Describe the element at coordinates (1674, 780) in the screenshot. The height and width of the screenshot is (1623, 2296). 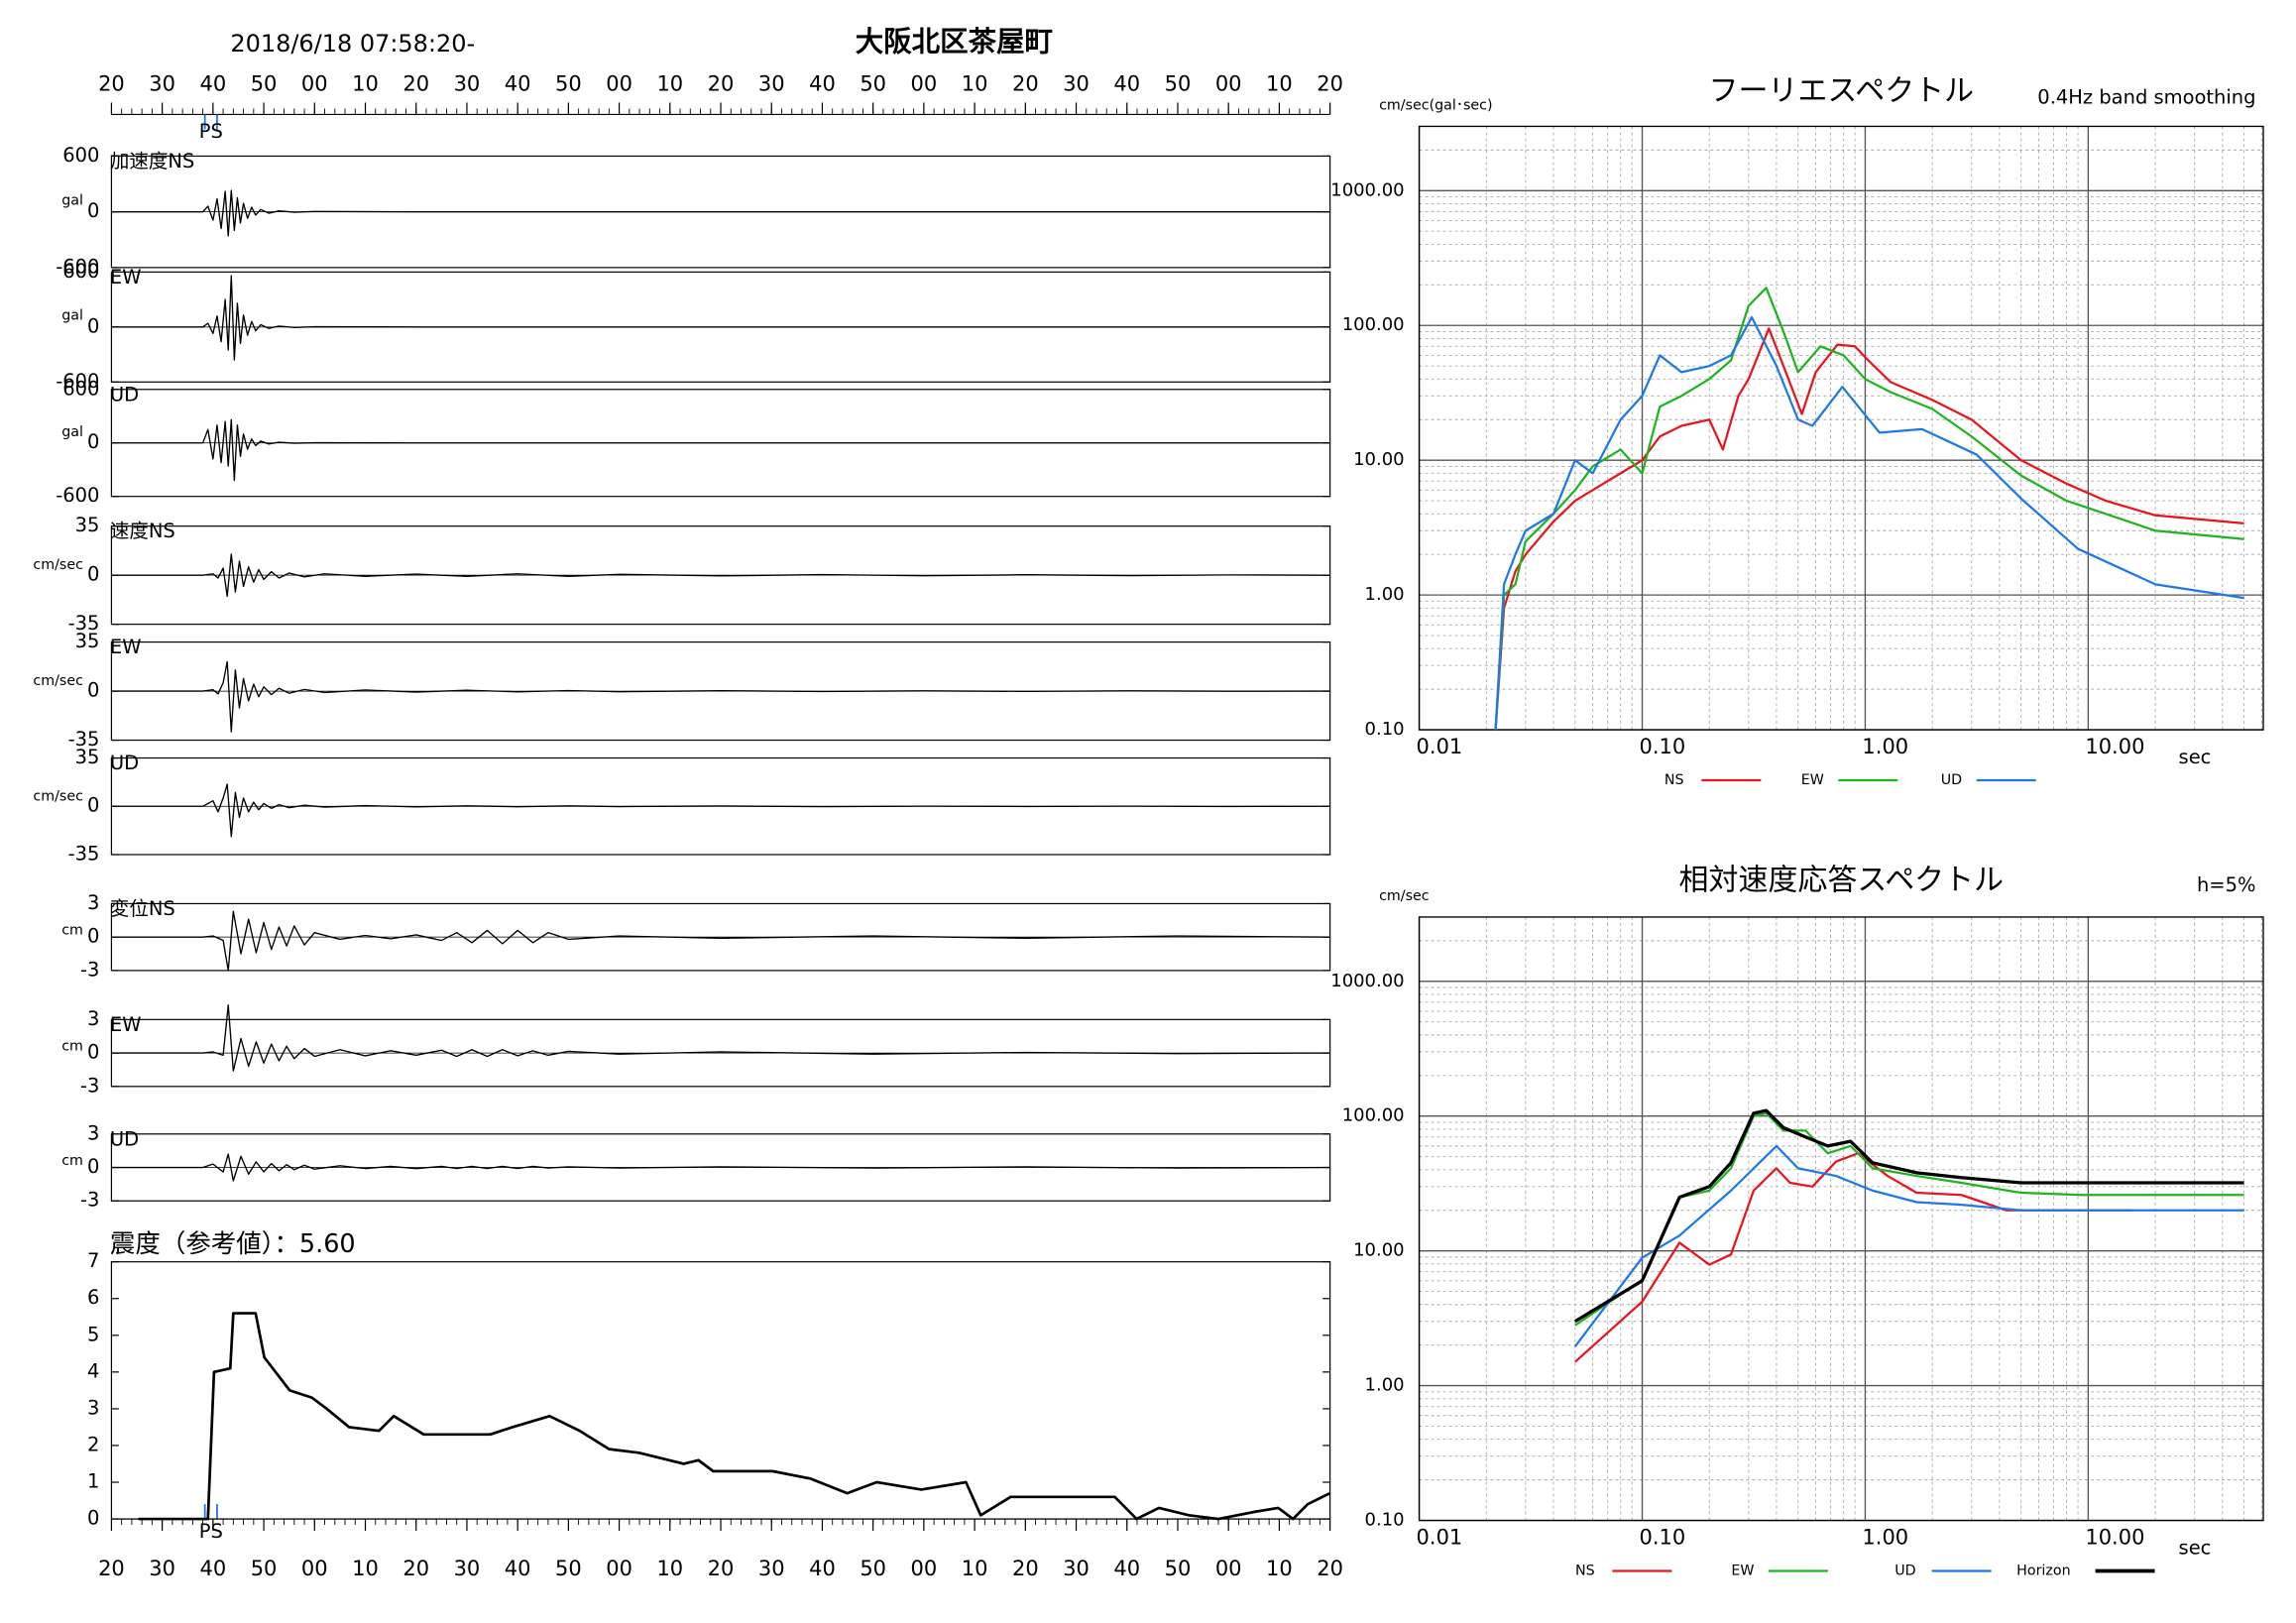
I see `legend-label: NS` at that location.